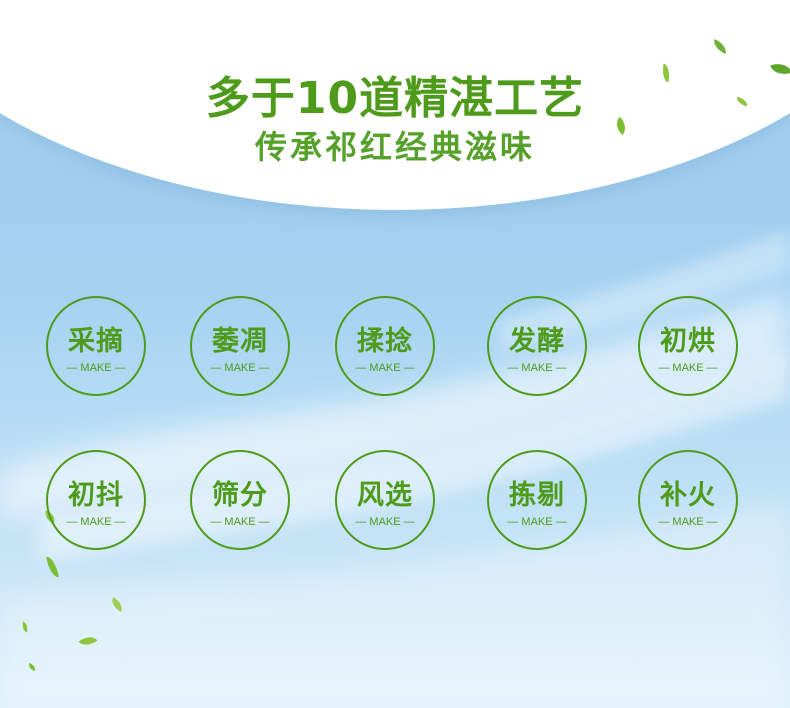  I want to click on step-rolling: 揉捻 — MAKE —, so click(385, 346).